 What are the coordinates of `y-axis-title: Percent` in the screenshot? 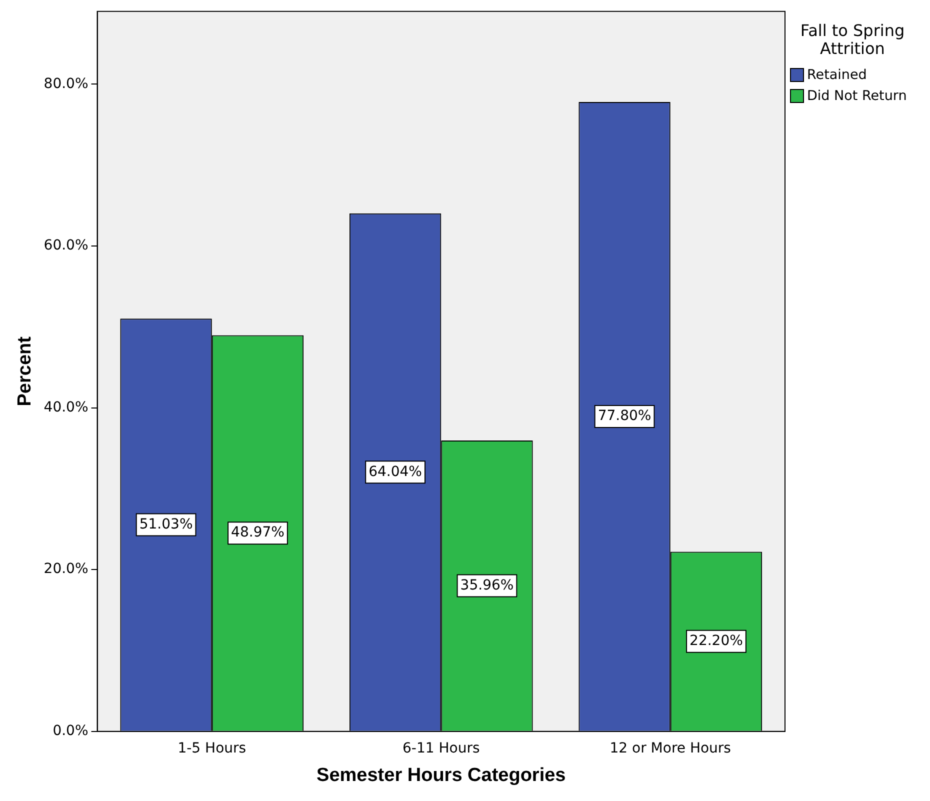 It's located at (25, 371).